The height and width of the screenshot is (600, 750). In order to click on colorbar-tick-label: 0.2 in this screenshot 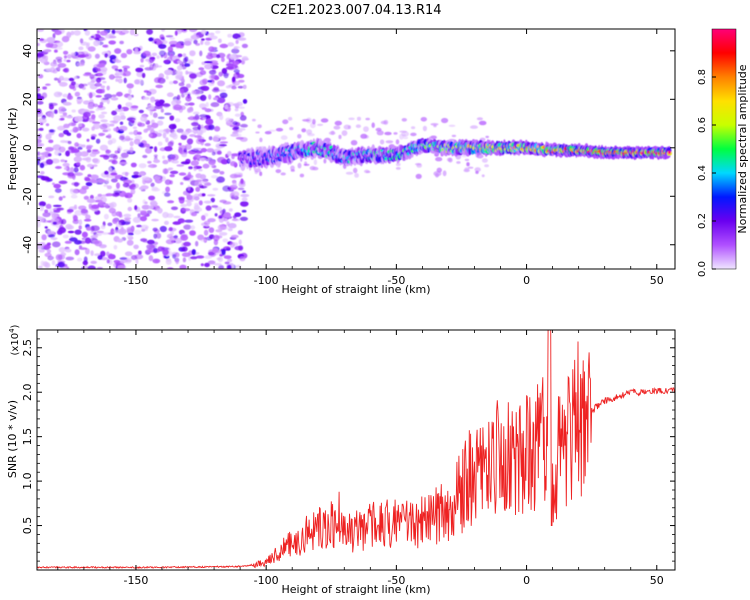, I will do `click(702, 221)`.